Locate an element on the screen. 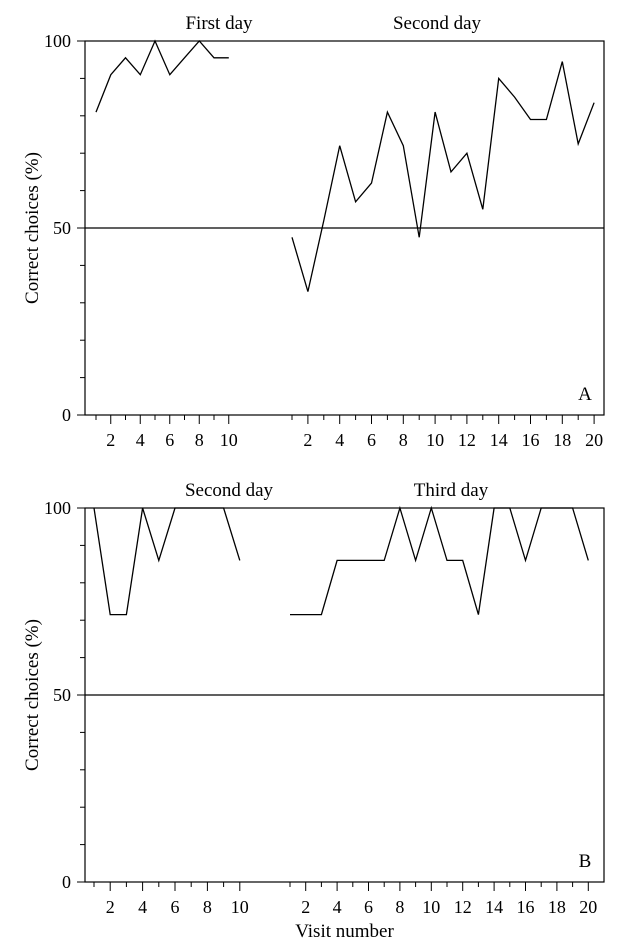 This screenshot has height=944, width=629. panel-a-day1-x-tick-label: 10 is located at coordinates (229, 440).